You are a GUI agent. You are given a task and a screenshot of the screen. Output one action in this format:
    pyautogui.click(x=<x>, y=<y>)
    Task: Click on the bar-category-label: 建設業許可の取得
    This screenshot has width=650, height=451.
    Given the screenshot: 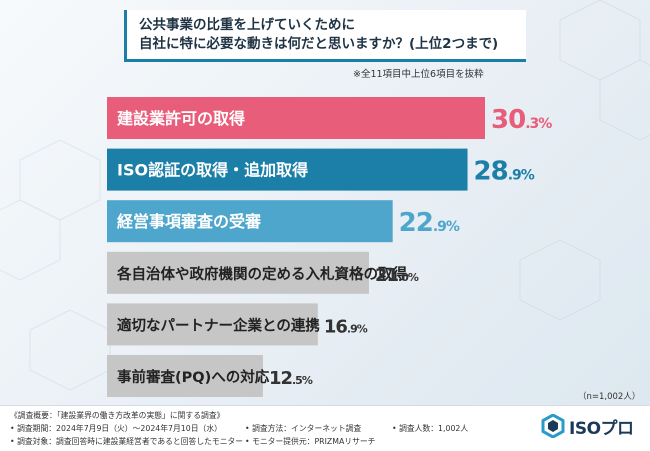 What is the action you would take?
    pyautogui.click(x=181, y=118)
    